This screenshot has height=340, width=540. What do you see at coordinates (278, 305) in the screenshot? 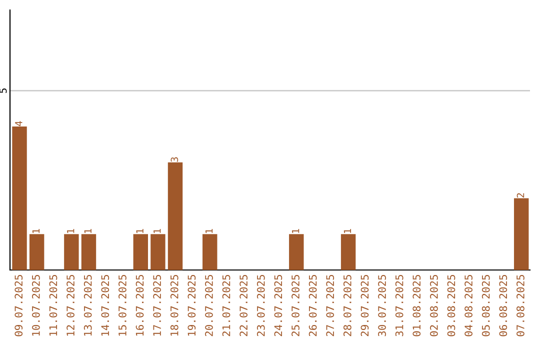
I see `x-tick-label: 24.07.2025` at bounding box center [278, 305].